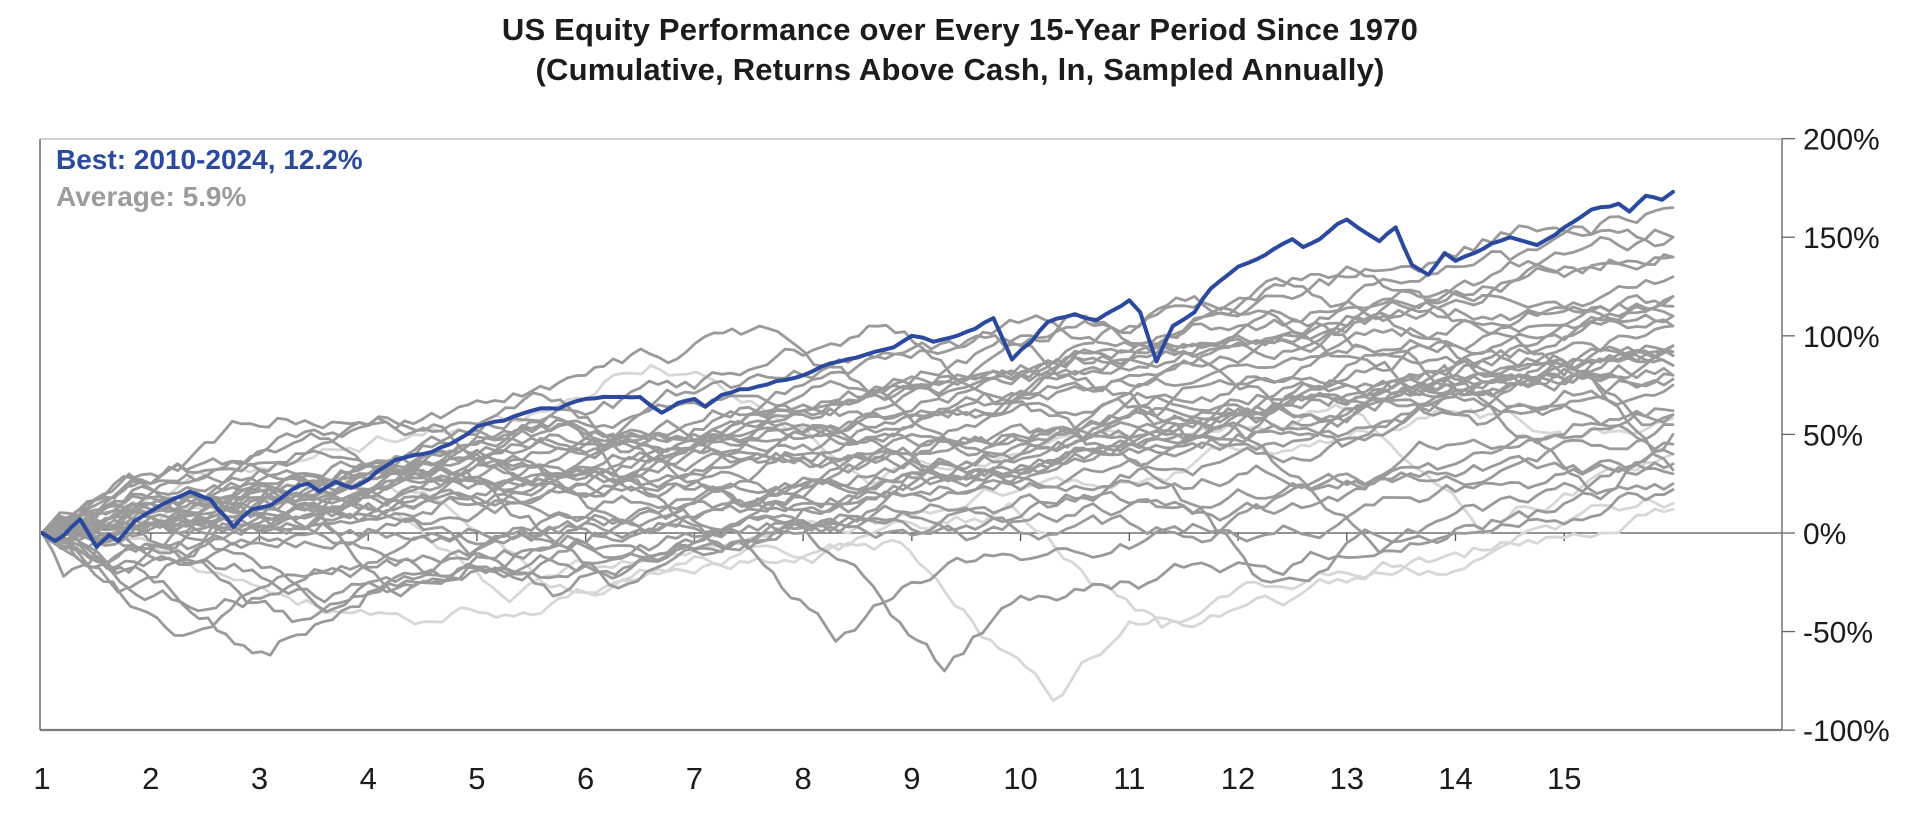 The image size is (1920, 814). I want to click on x-axis-tick-label: 6, so click(585, 778).